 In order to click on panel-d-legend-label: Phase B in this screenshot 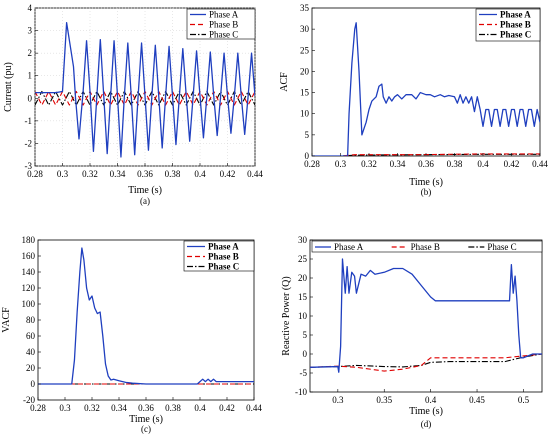, I will do `click(425, 247)`.